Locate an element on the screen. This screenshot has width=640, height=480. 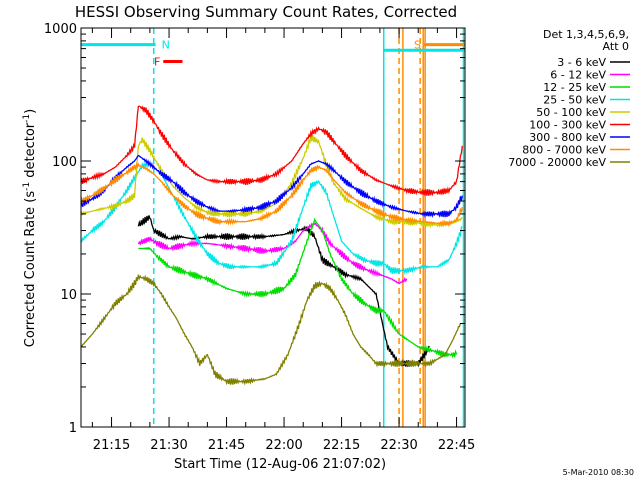
x-tick-label: 22:00 is located at coordinates (283, 445).